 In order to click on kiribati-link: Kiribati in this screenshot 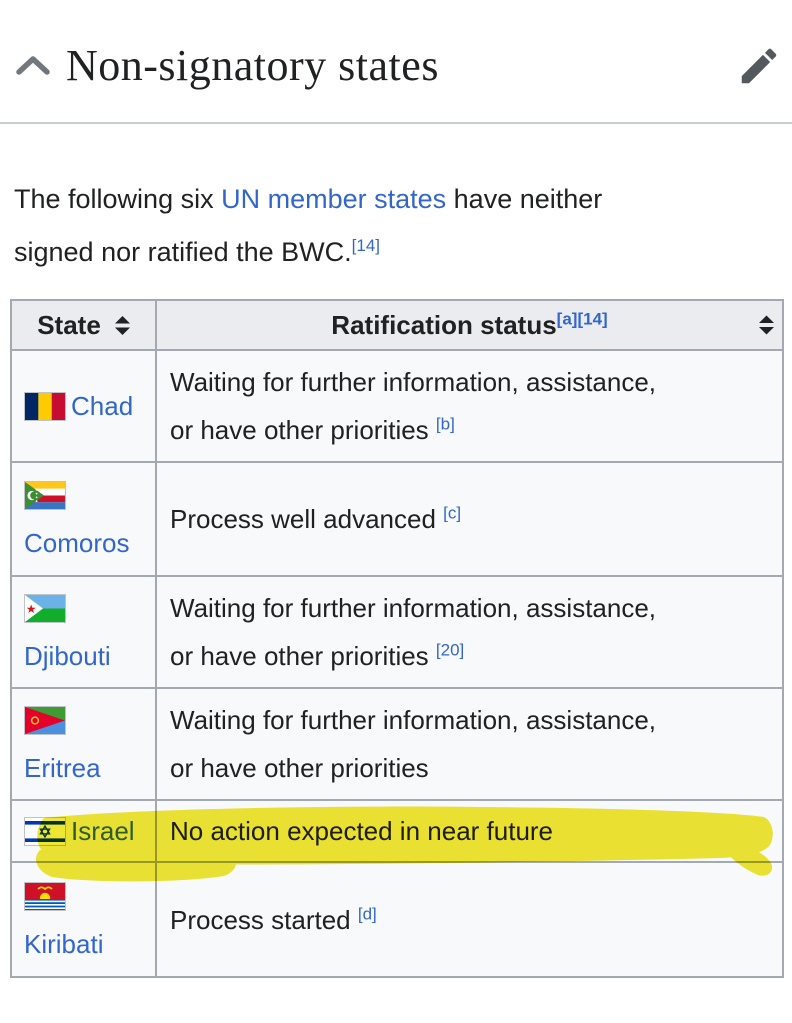, I will do `click(63, 920)`.